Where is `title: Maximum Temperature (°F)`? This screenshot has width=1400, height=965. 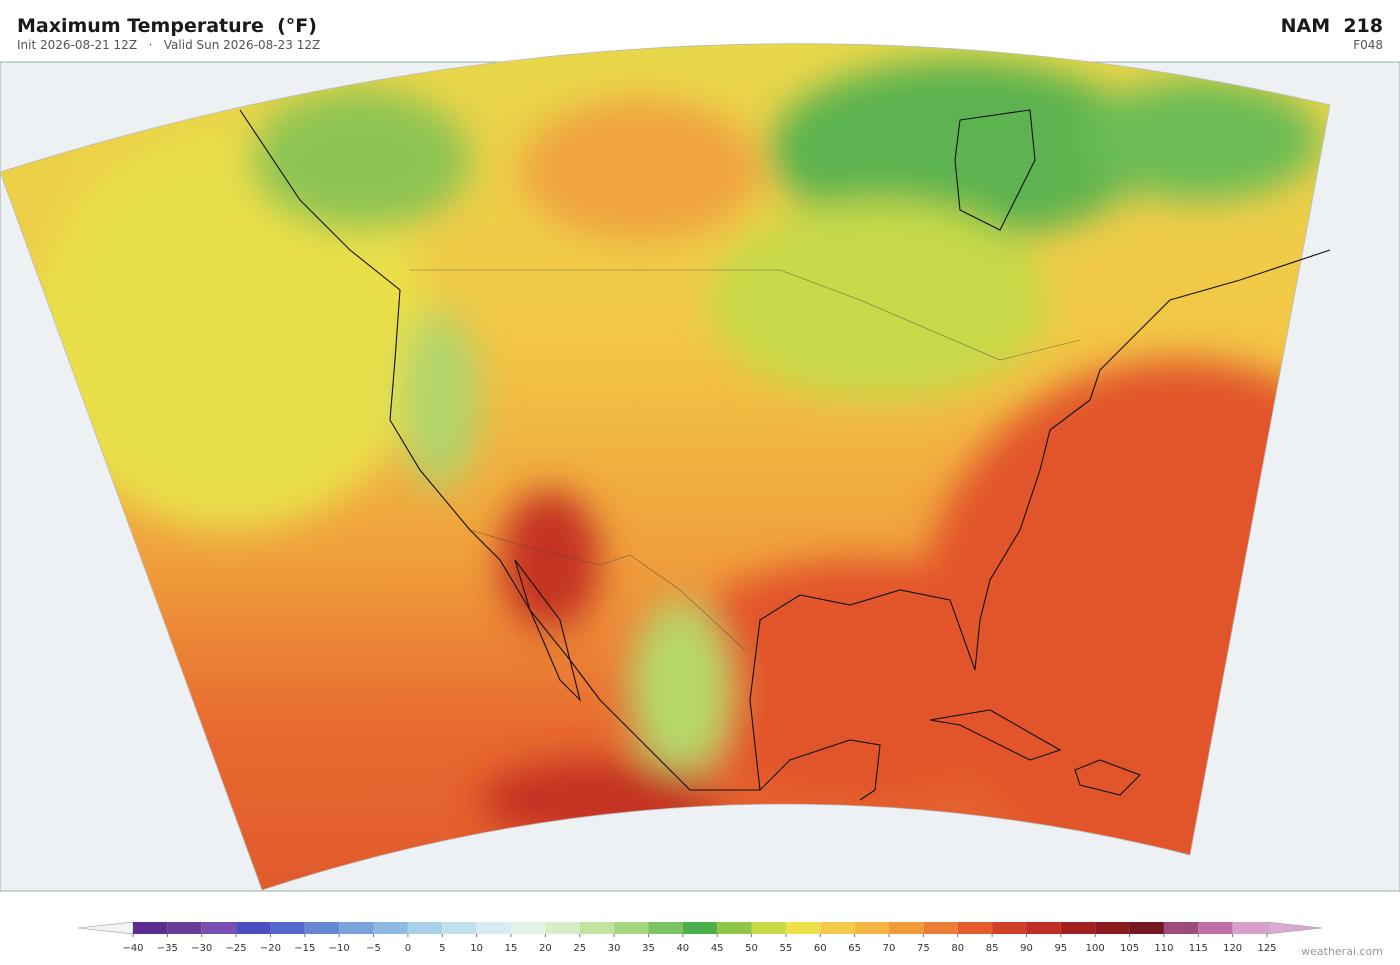
title: Maximum Temperature (°F) is located at coordinates (167, 26).